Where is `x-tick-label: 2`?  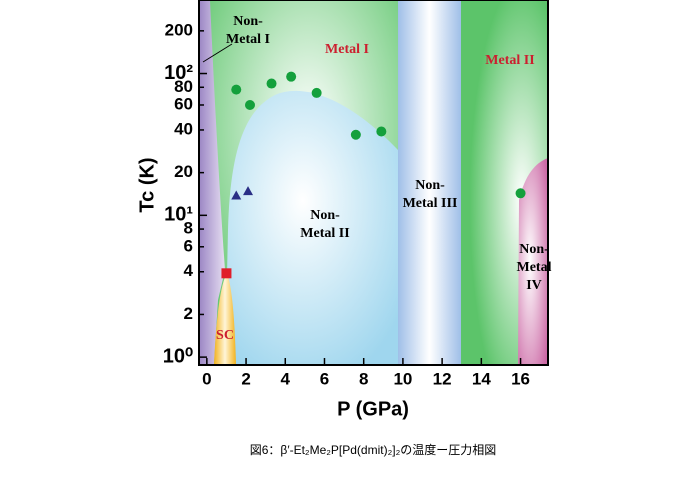 x-tick-label: 2 is located at coordinates (245, 378).